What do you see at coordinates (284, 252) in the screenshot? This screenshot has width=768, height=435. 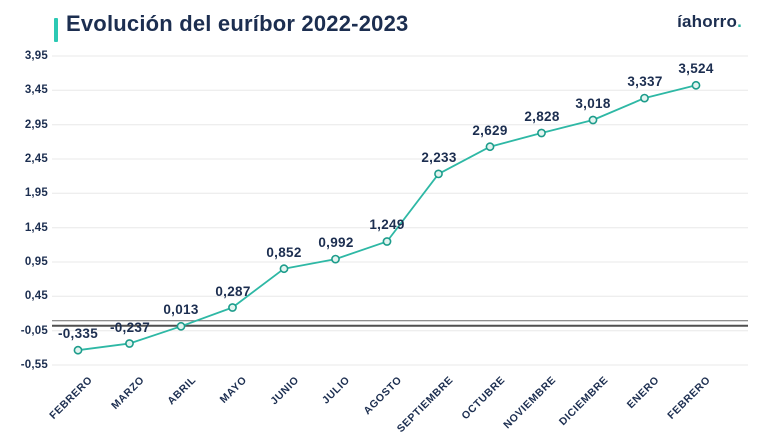 I see `data-point-value-label: 0,852` at bounding box center [284, 252].